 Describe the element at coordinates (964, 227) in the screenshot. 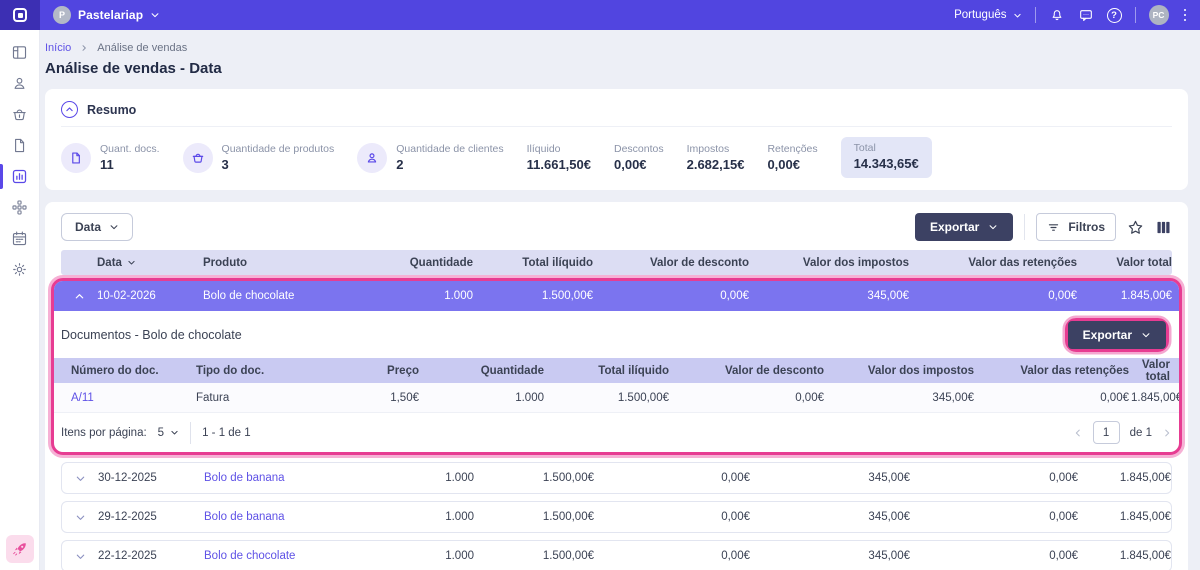

I see `export-button: Exportar` at that location.